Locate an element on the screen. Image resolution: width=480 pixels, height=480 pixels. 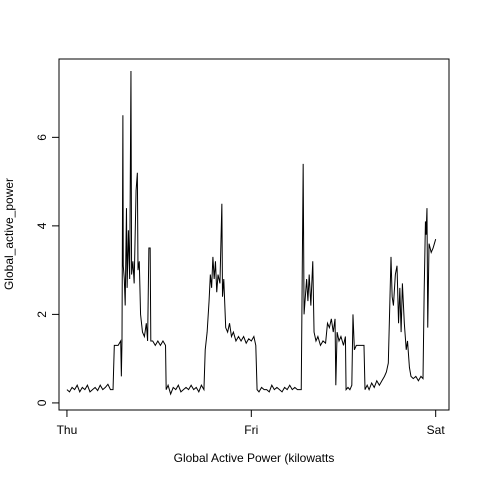
x-tick-label: Sat is located at coordinates (436, 430).